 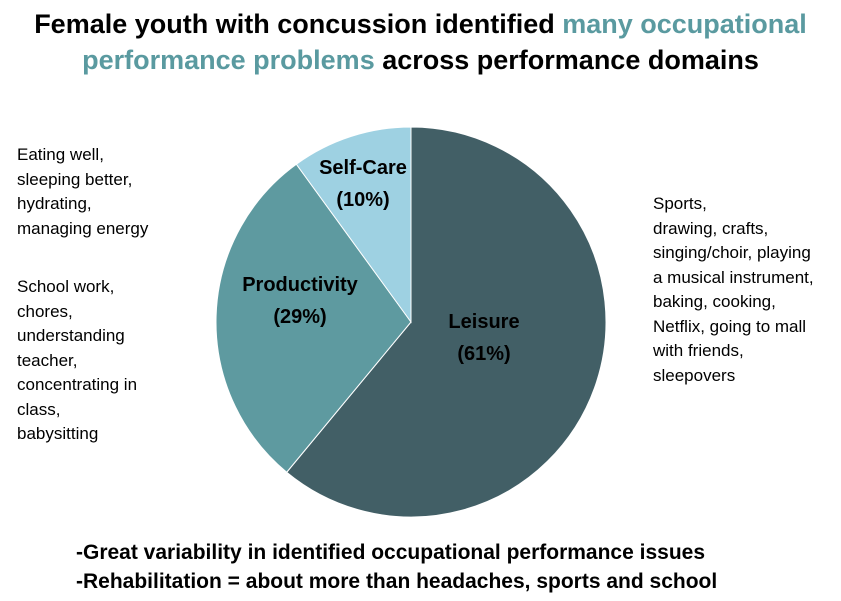 I want to click on title-highlight: many occupational performance problems, so click(x=444, y=42).